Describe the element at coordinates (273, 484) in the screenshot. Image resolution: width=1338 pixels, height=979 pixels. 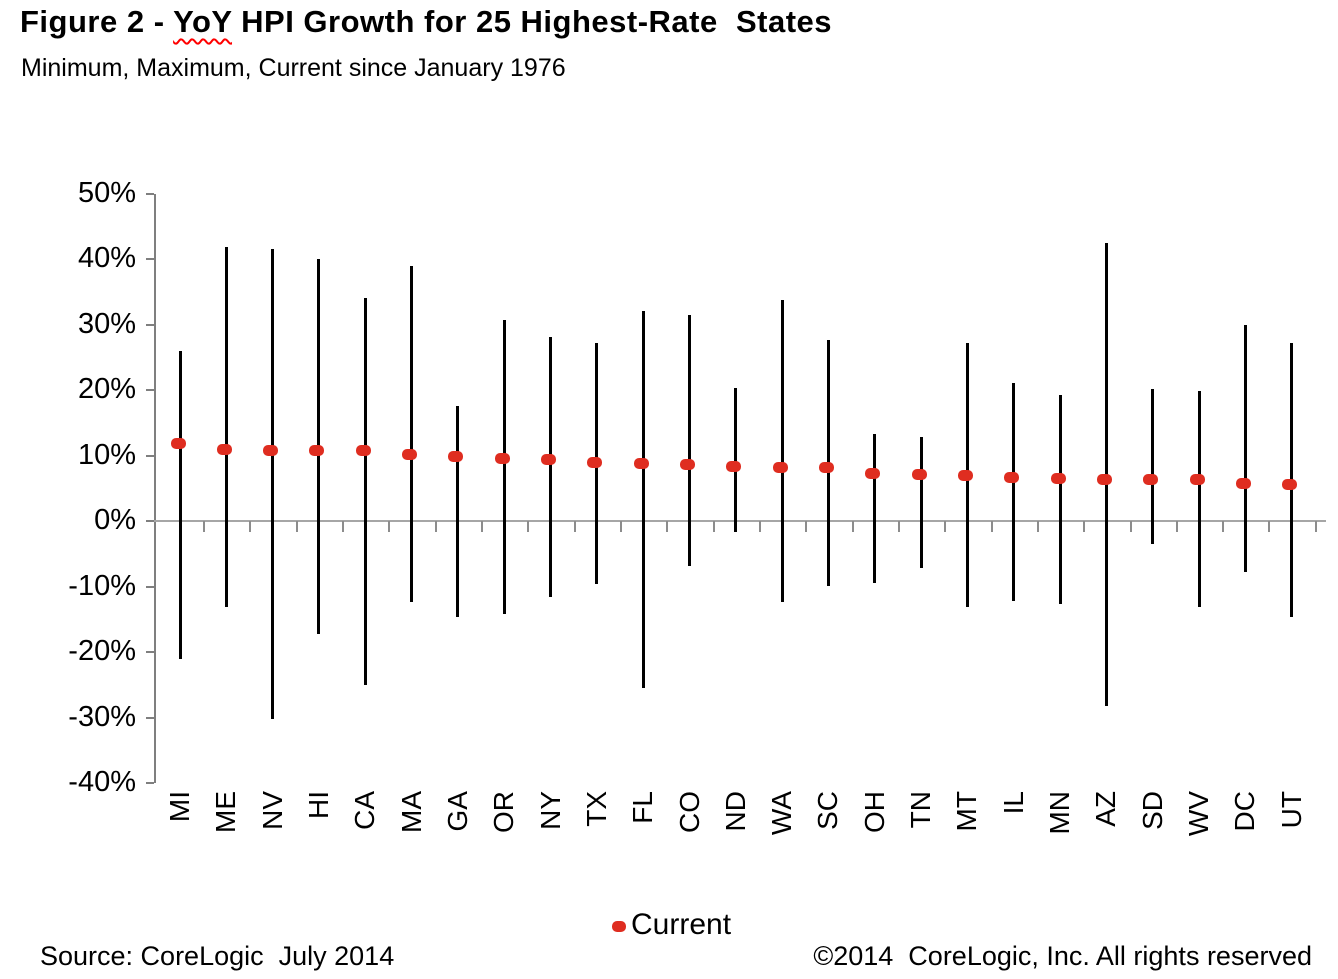
I see `range-line-NV` at that location.